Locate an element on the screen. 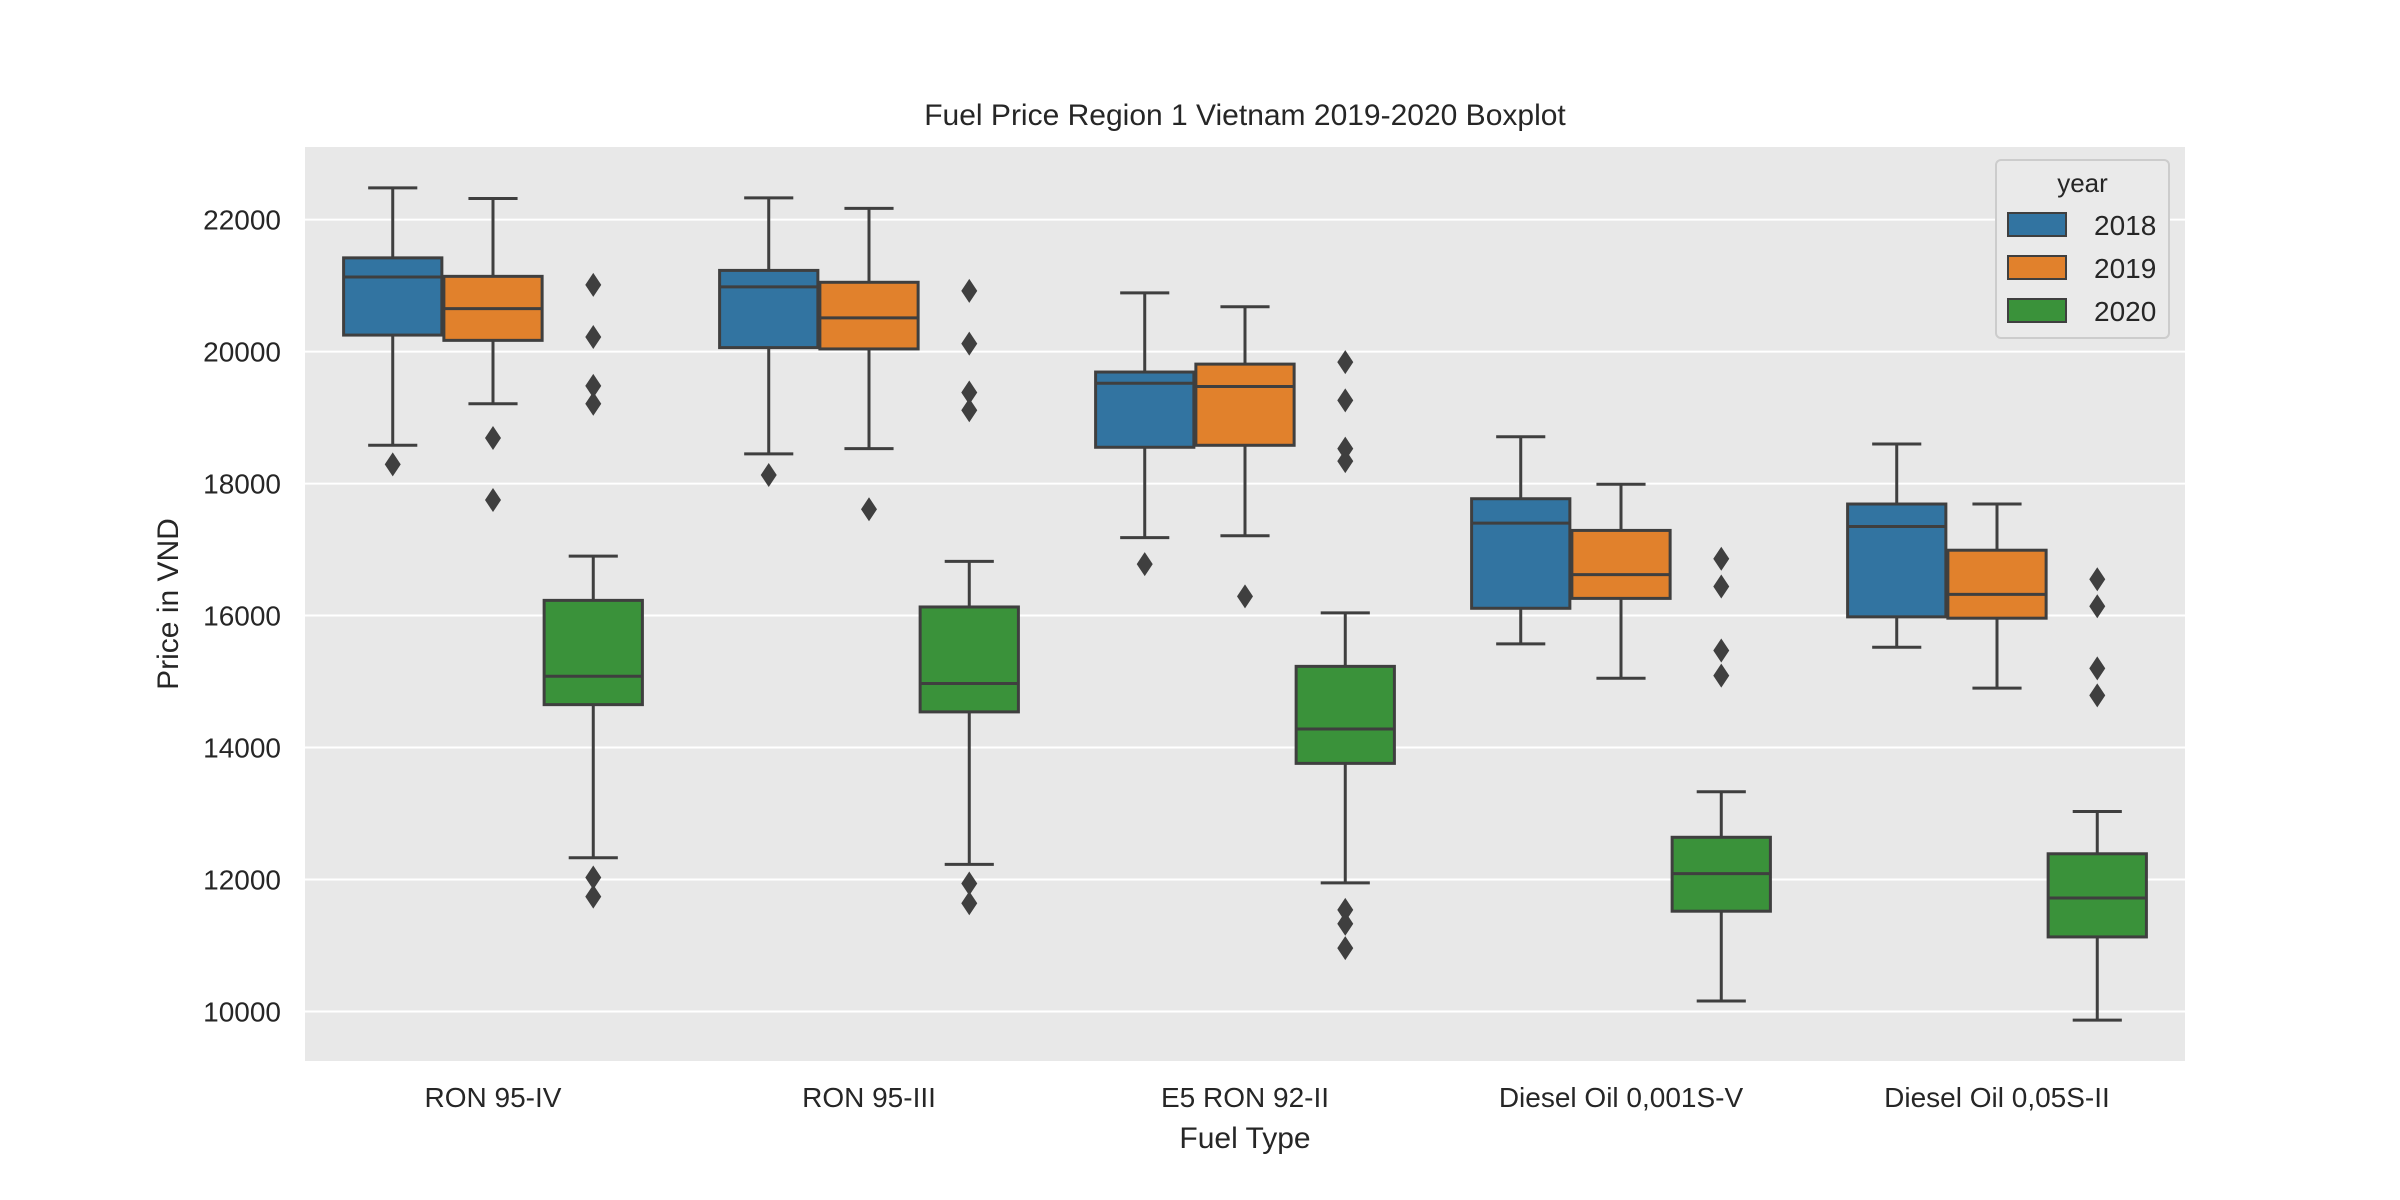 The width and height of the screenshot is (2400, 1200). legend-label-2020: 2020 is located at coordinates (2125, 311).